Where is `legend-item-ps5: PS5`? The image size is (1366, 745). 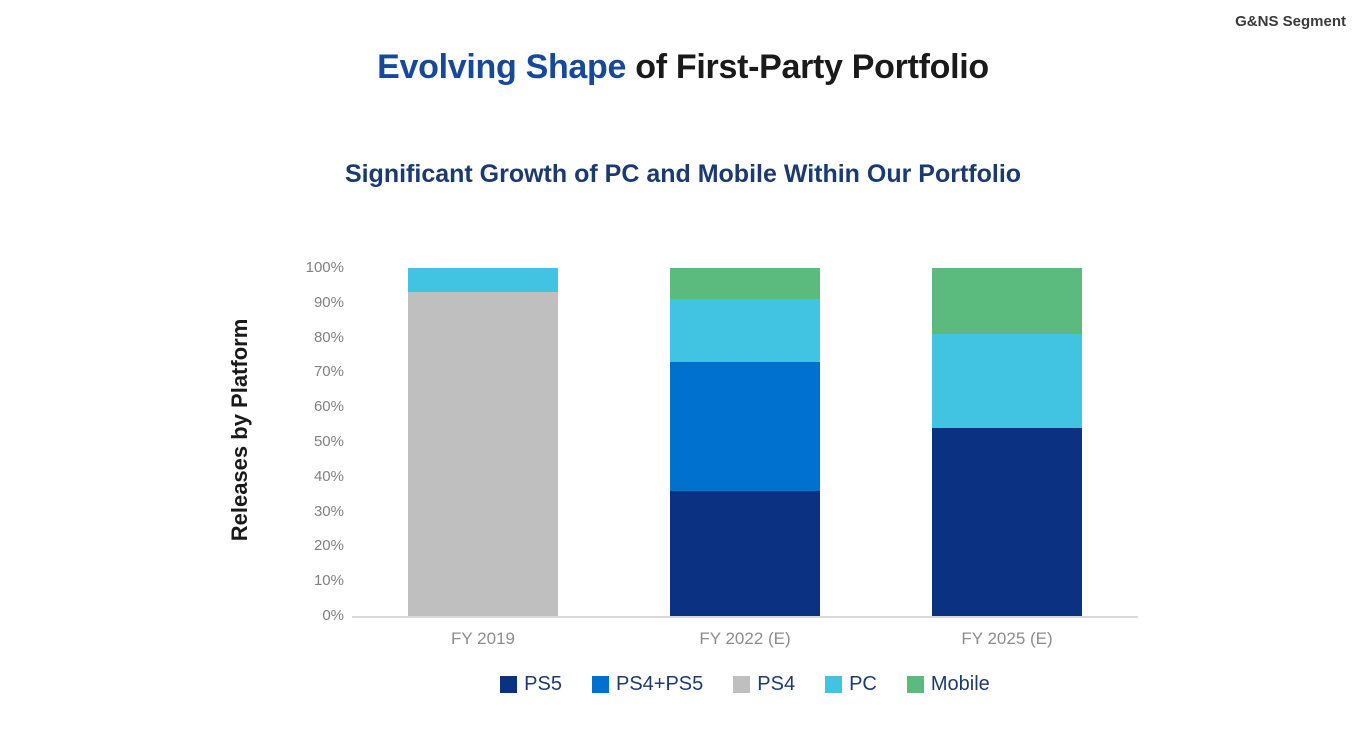
legend-item-ps5: PS5 is located at coordinates (531, 684).